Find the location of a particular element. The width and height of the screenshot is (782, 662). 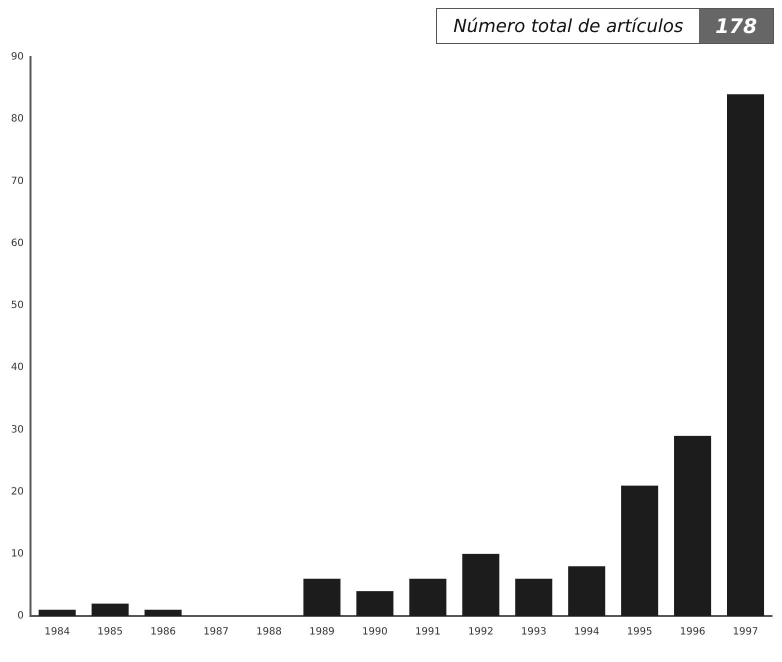

y-tick-label: 80 is located at coordinates (17, 119).